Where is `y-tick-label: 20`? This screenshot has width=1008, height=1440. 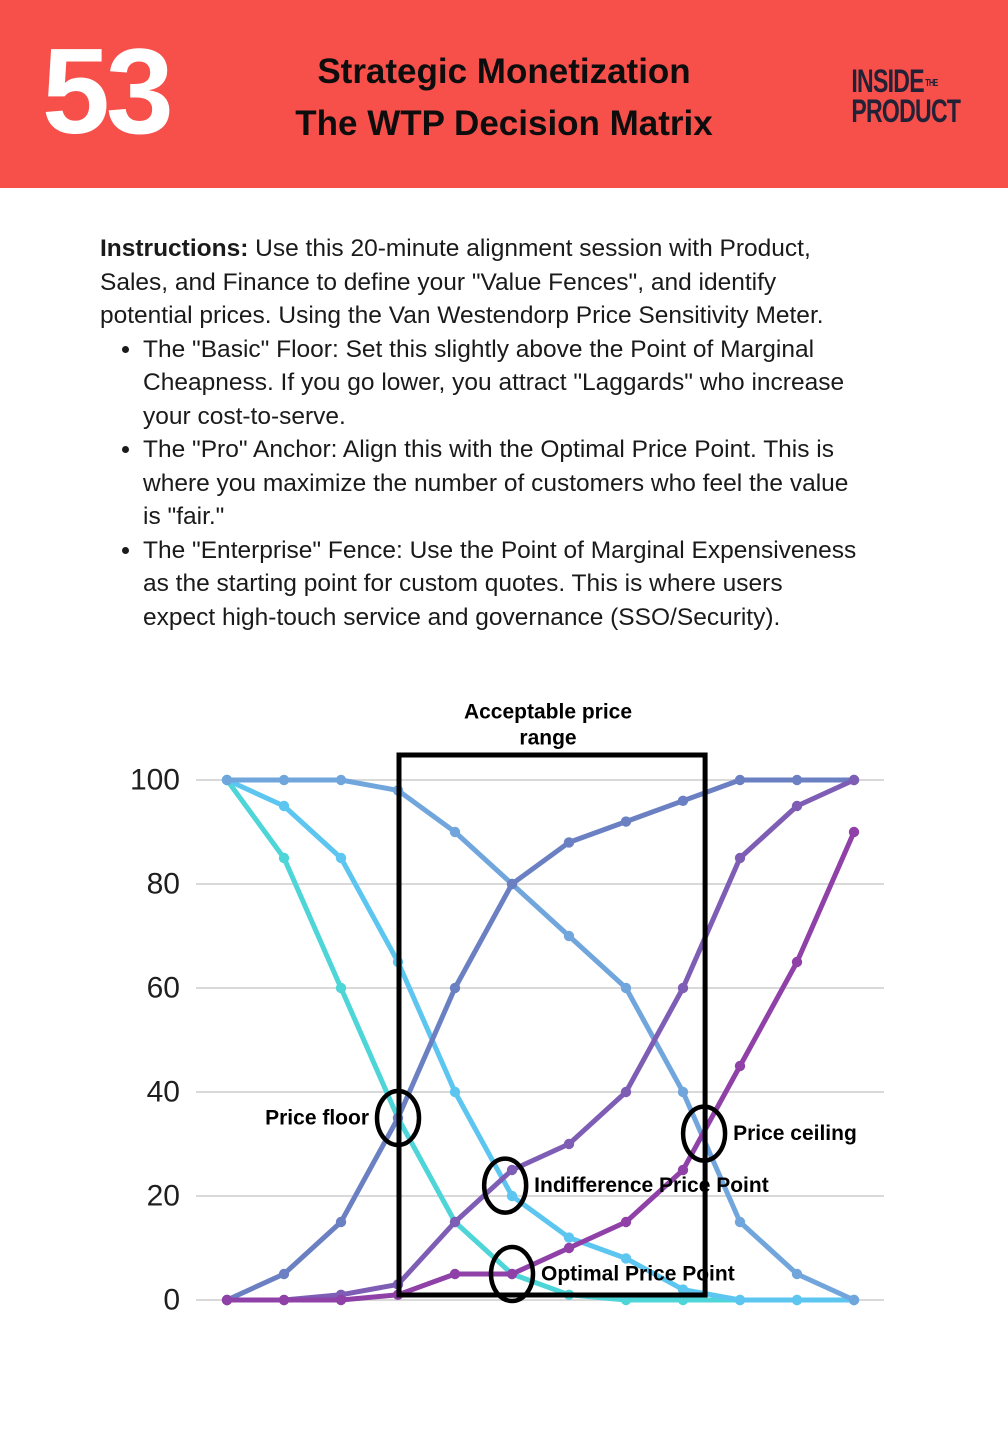
y-tick-label: 20 is located at coordinates (163, 1196).